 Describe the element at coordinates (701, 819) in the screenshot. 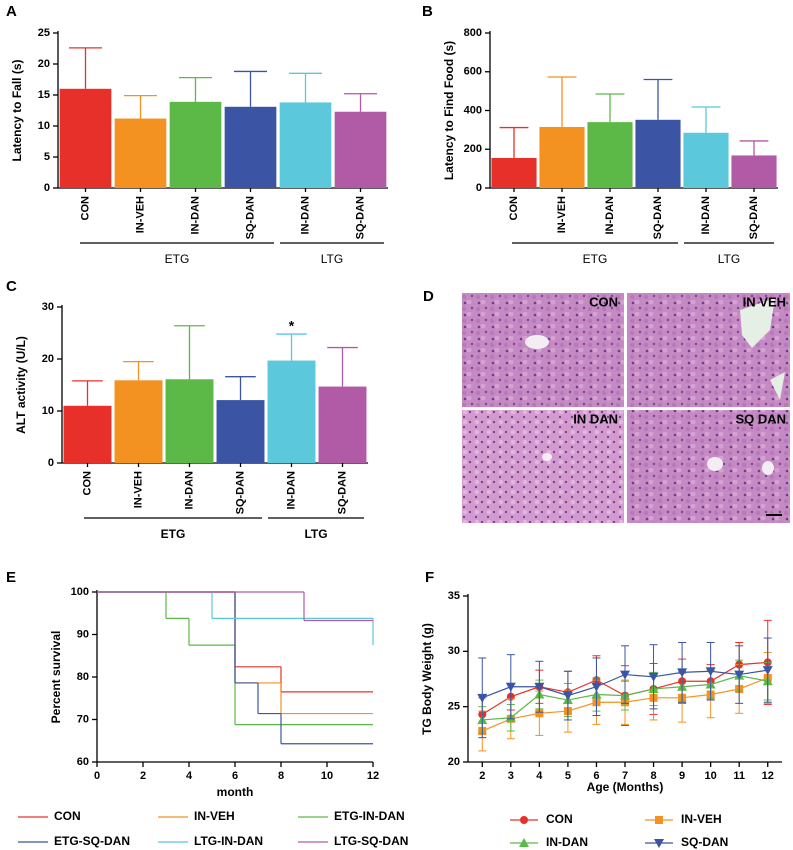

I see `legend-label: IN-VEH` at that location.